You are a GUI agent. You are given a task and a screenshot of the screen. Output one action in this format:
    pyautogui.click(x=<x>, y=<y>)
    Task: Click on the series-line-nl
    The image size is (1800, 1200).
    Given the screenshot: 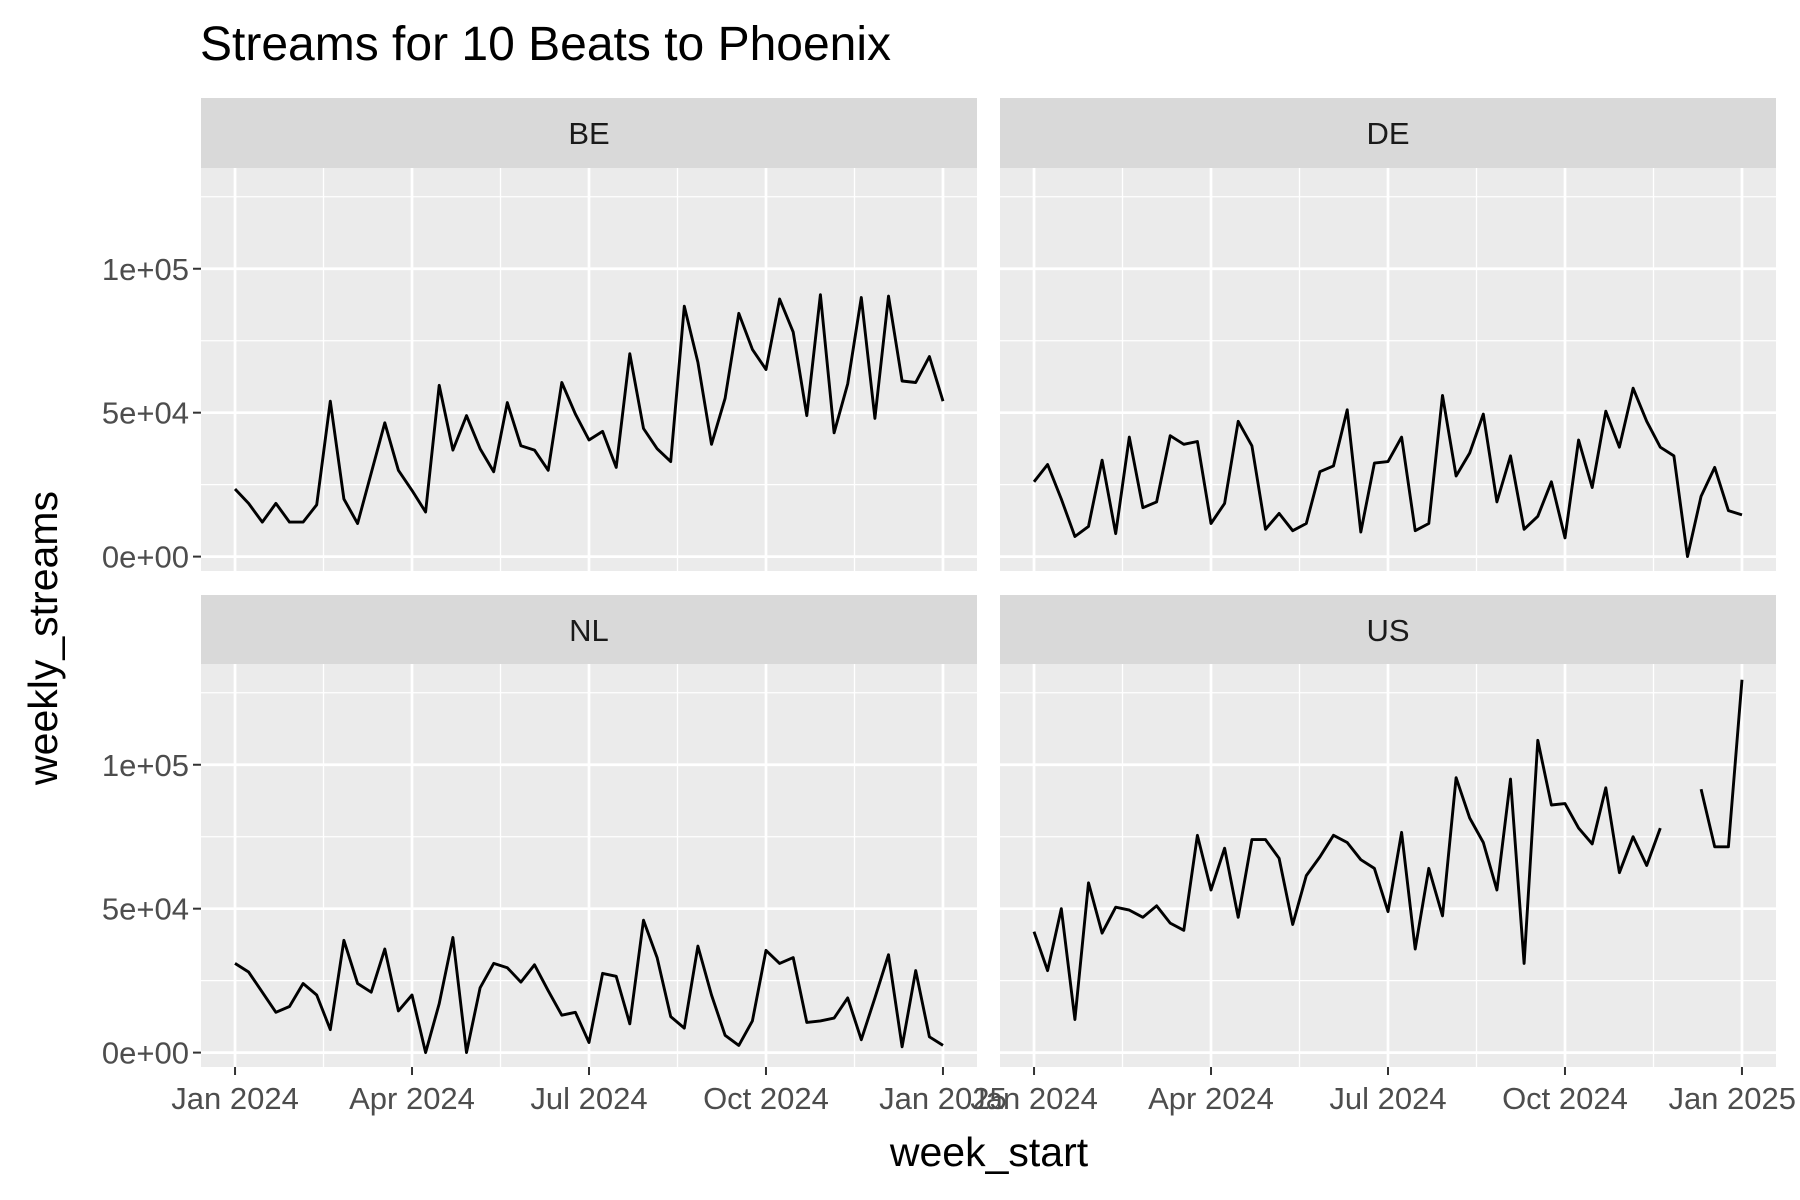 What is the action you would take?
    pyautogui.click(x=589, y=986)
    